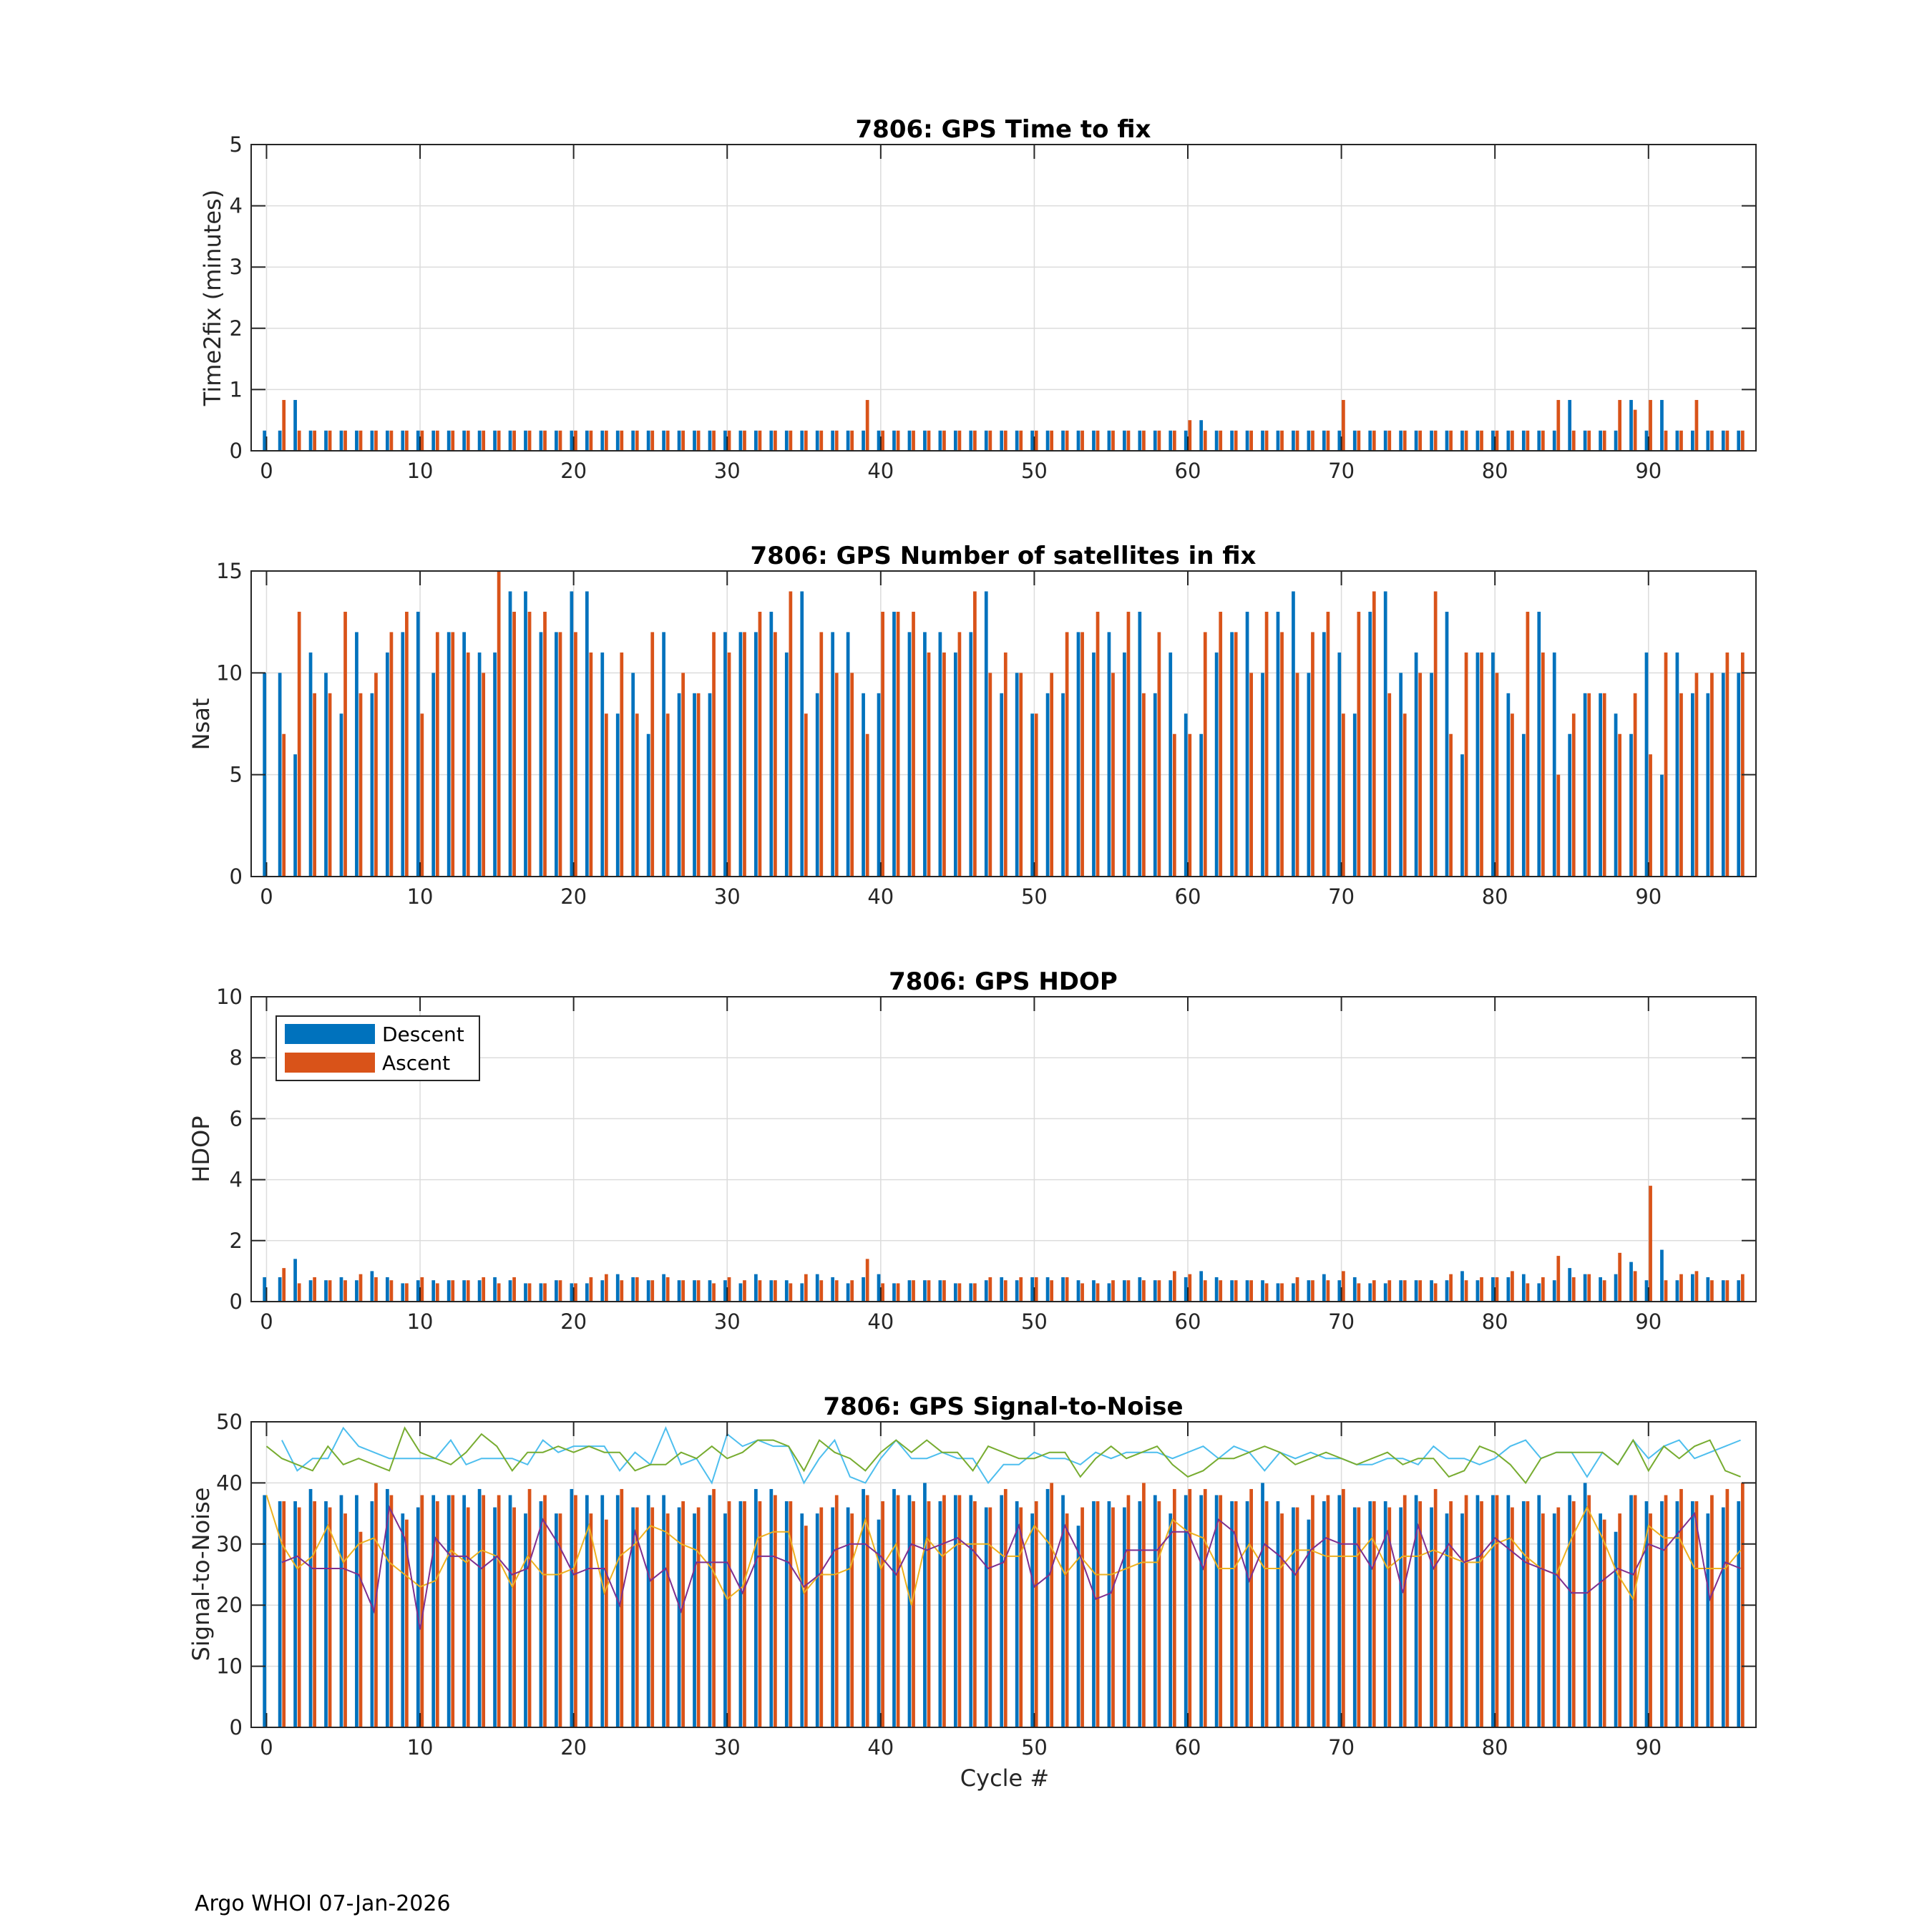 The width and height of the screenshot is (1932, 1932). What do you see at coordinates (377, 1048) in the screenshot?
I see `legend: Descent Ascent` at bounding box center [377, 1048].